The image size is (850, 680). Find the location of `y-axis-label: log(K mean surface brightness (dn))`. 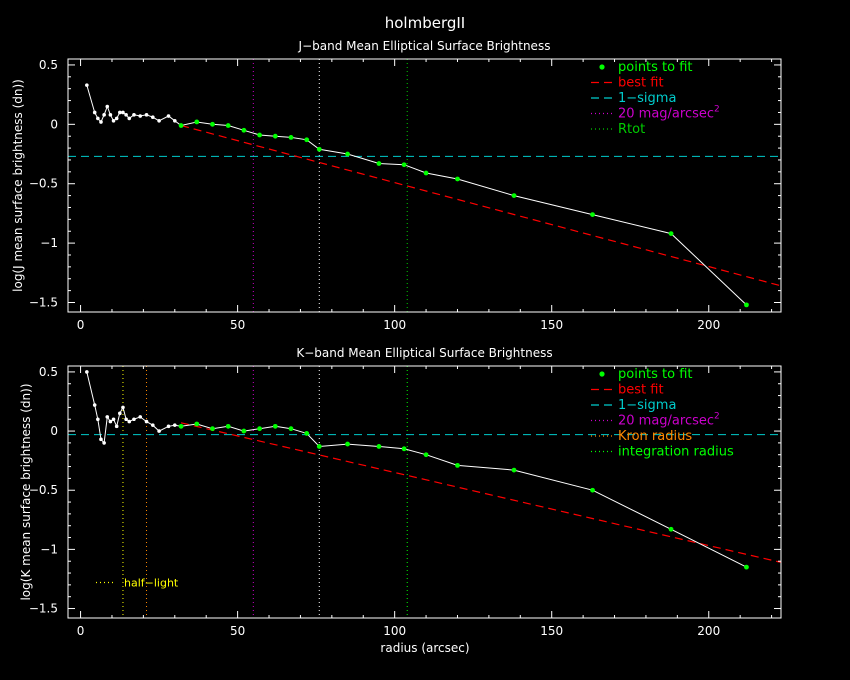

y-axis-label: log(K mean surface brightness (dn)) is located at coordinates (26, 491).